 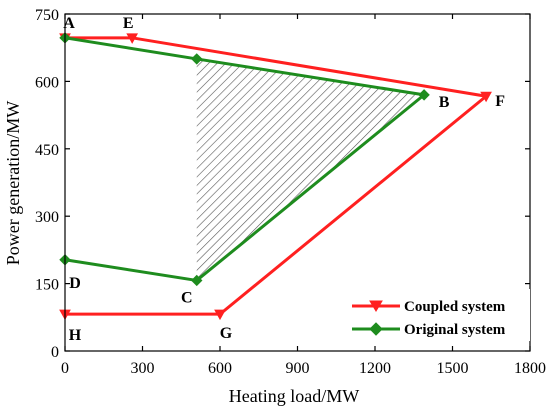 I want to click on x-tick-label: 1200, so click(x=375, y=368).